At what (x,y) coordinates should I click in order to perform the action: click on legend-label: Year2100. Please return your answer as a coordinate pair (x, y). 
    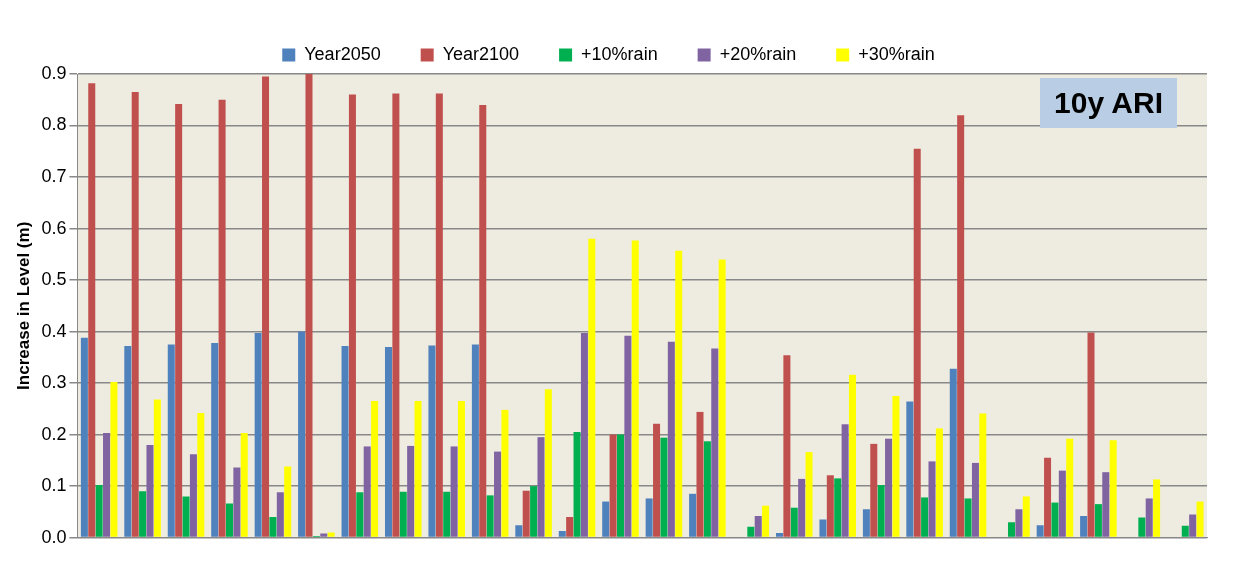
    Looking at the image, I should click on (481, 53).